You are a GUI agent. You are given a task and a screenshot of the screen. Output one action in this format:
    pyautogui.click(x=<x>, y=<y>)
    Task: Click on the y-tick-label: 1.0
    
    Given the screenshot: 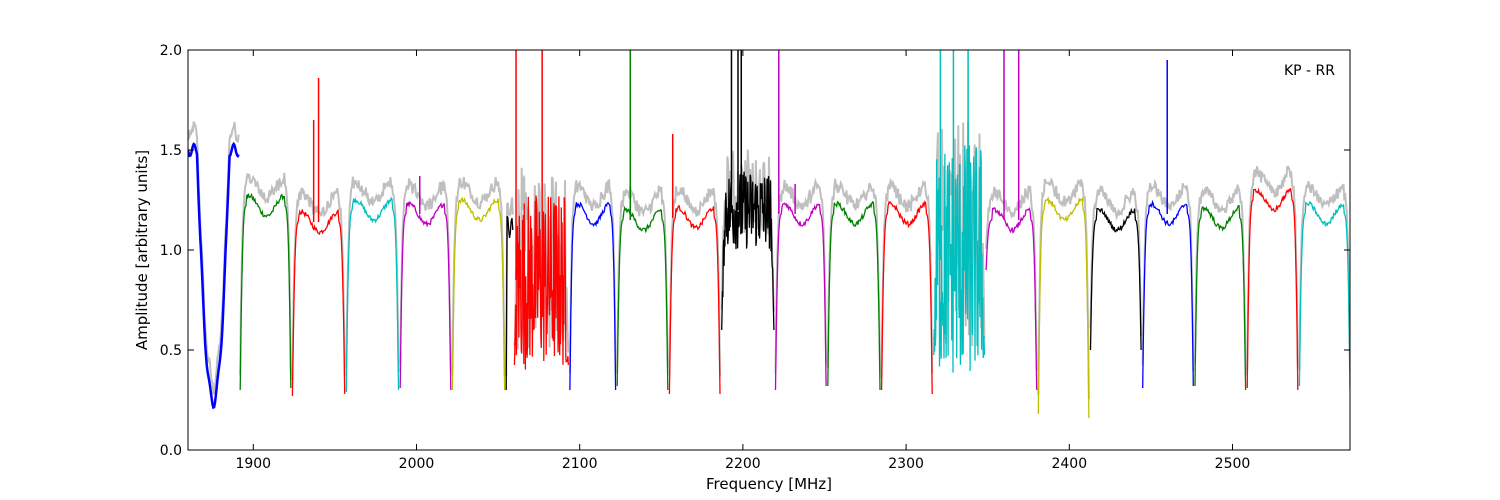 What is the action you would take?
    pyautogui.click(x=171, y=251)
    